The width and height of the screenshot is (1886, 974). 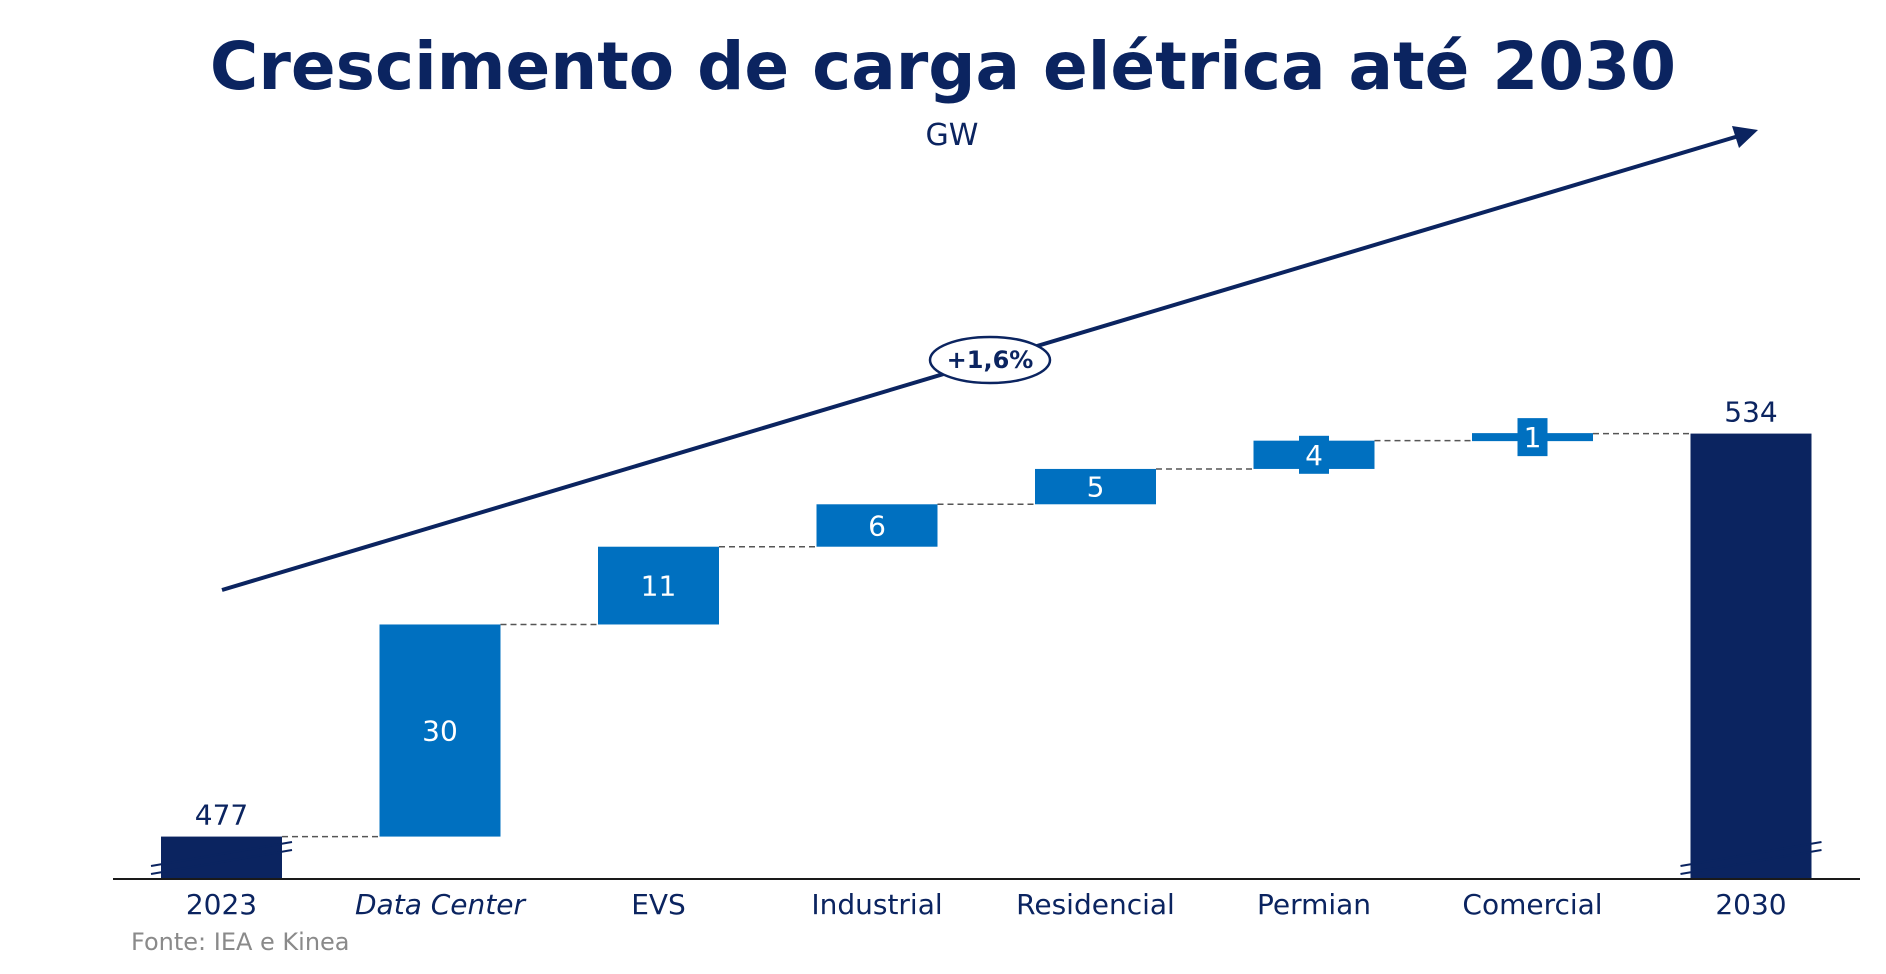 I want to click on growth-badge, so click(x=990, y=360).